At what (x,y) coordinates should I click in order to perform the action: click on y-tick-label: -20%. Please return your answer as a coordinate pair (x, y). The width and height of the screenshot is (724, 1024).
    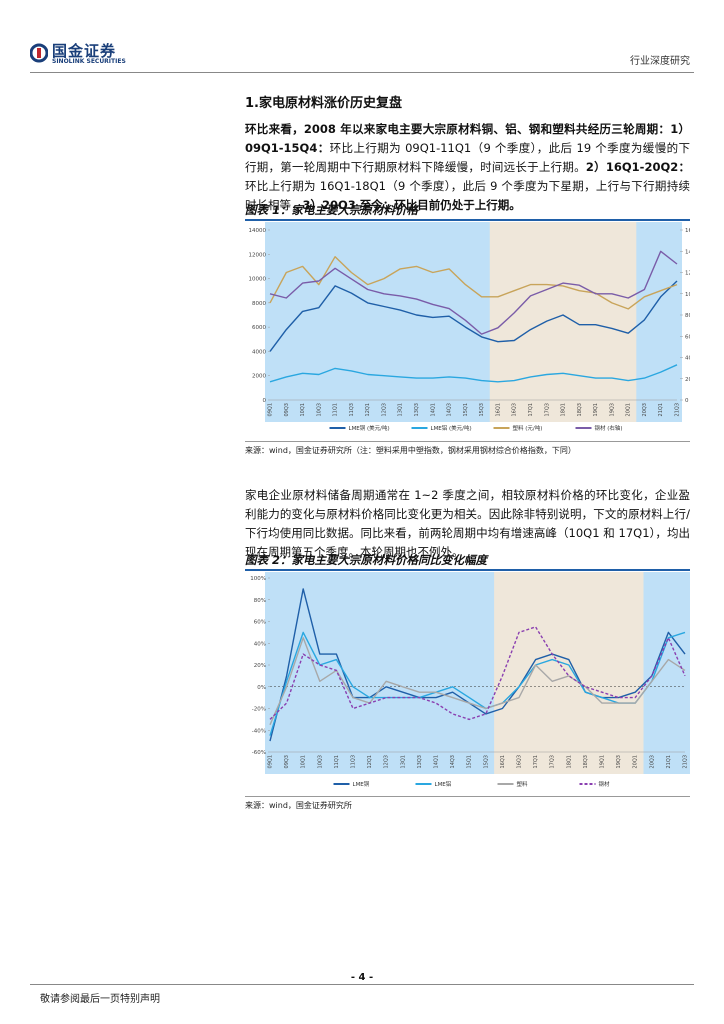
    Looking at the image, I should click on (259, 710).